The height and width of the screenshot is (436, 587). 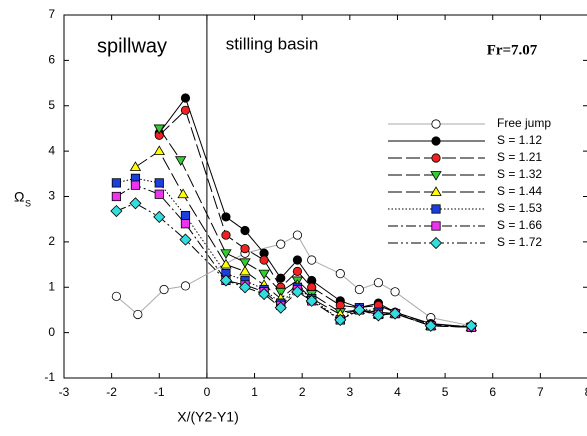 What do you see at coordinates (51, 60) in the screenshot?
I see `y-tick-label: 6` at bounding box center [51, 60].